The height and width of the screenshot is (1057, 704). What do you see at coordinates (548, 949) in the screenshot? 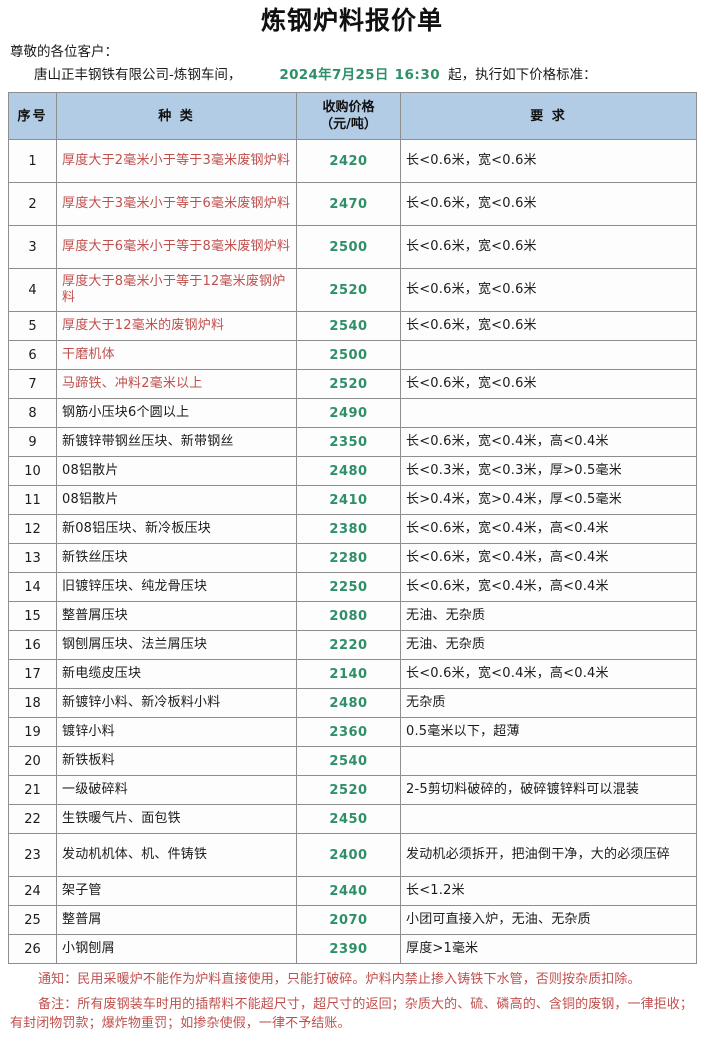
I see `row-requirement: 厚度>1毫米` at bounding box center [548, 949].